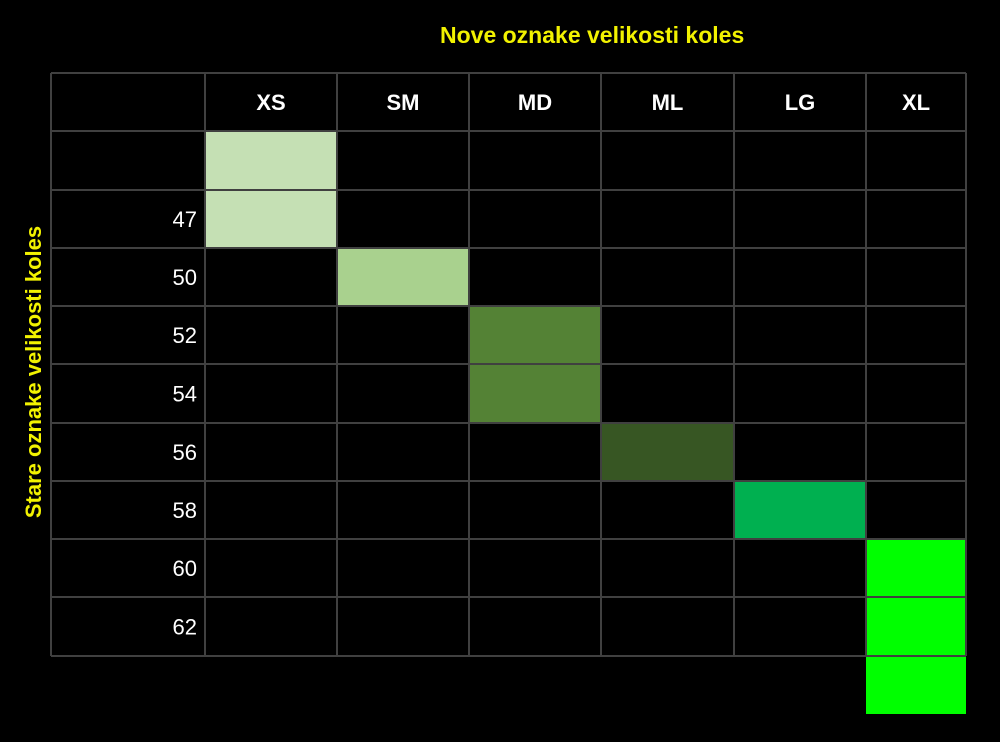 The height and width of the screenshot is (742, 1000). I want to click on row-label-56: 56, so click(185, 452).